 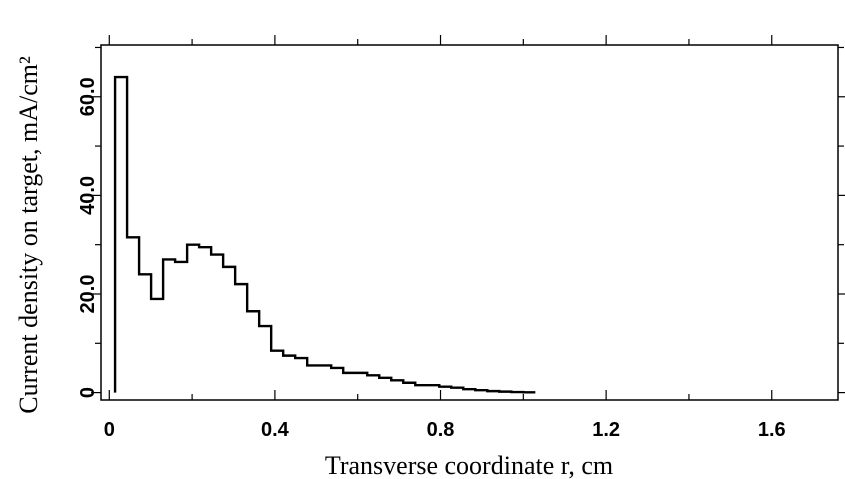 What do you see at coordinates (441, 430) in the screenshot?
I see `x-tick-label: 0.8` at bounding box center [441, 430].